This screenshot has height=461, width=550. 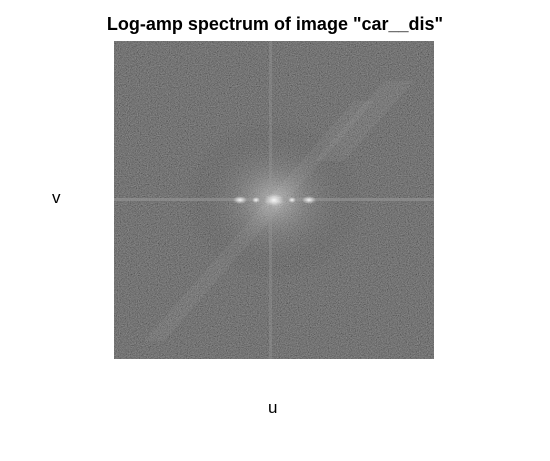 I want to click on x-axis-label: u, so click(x=273, y=407).